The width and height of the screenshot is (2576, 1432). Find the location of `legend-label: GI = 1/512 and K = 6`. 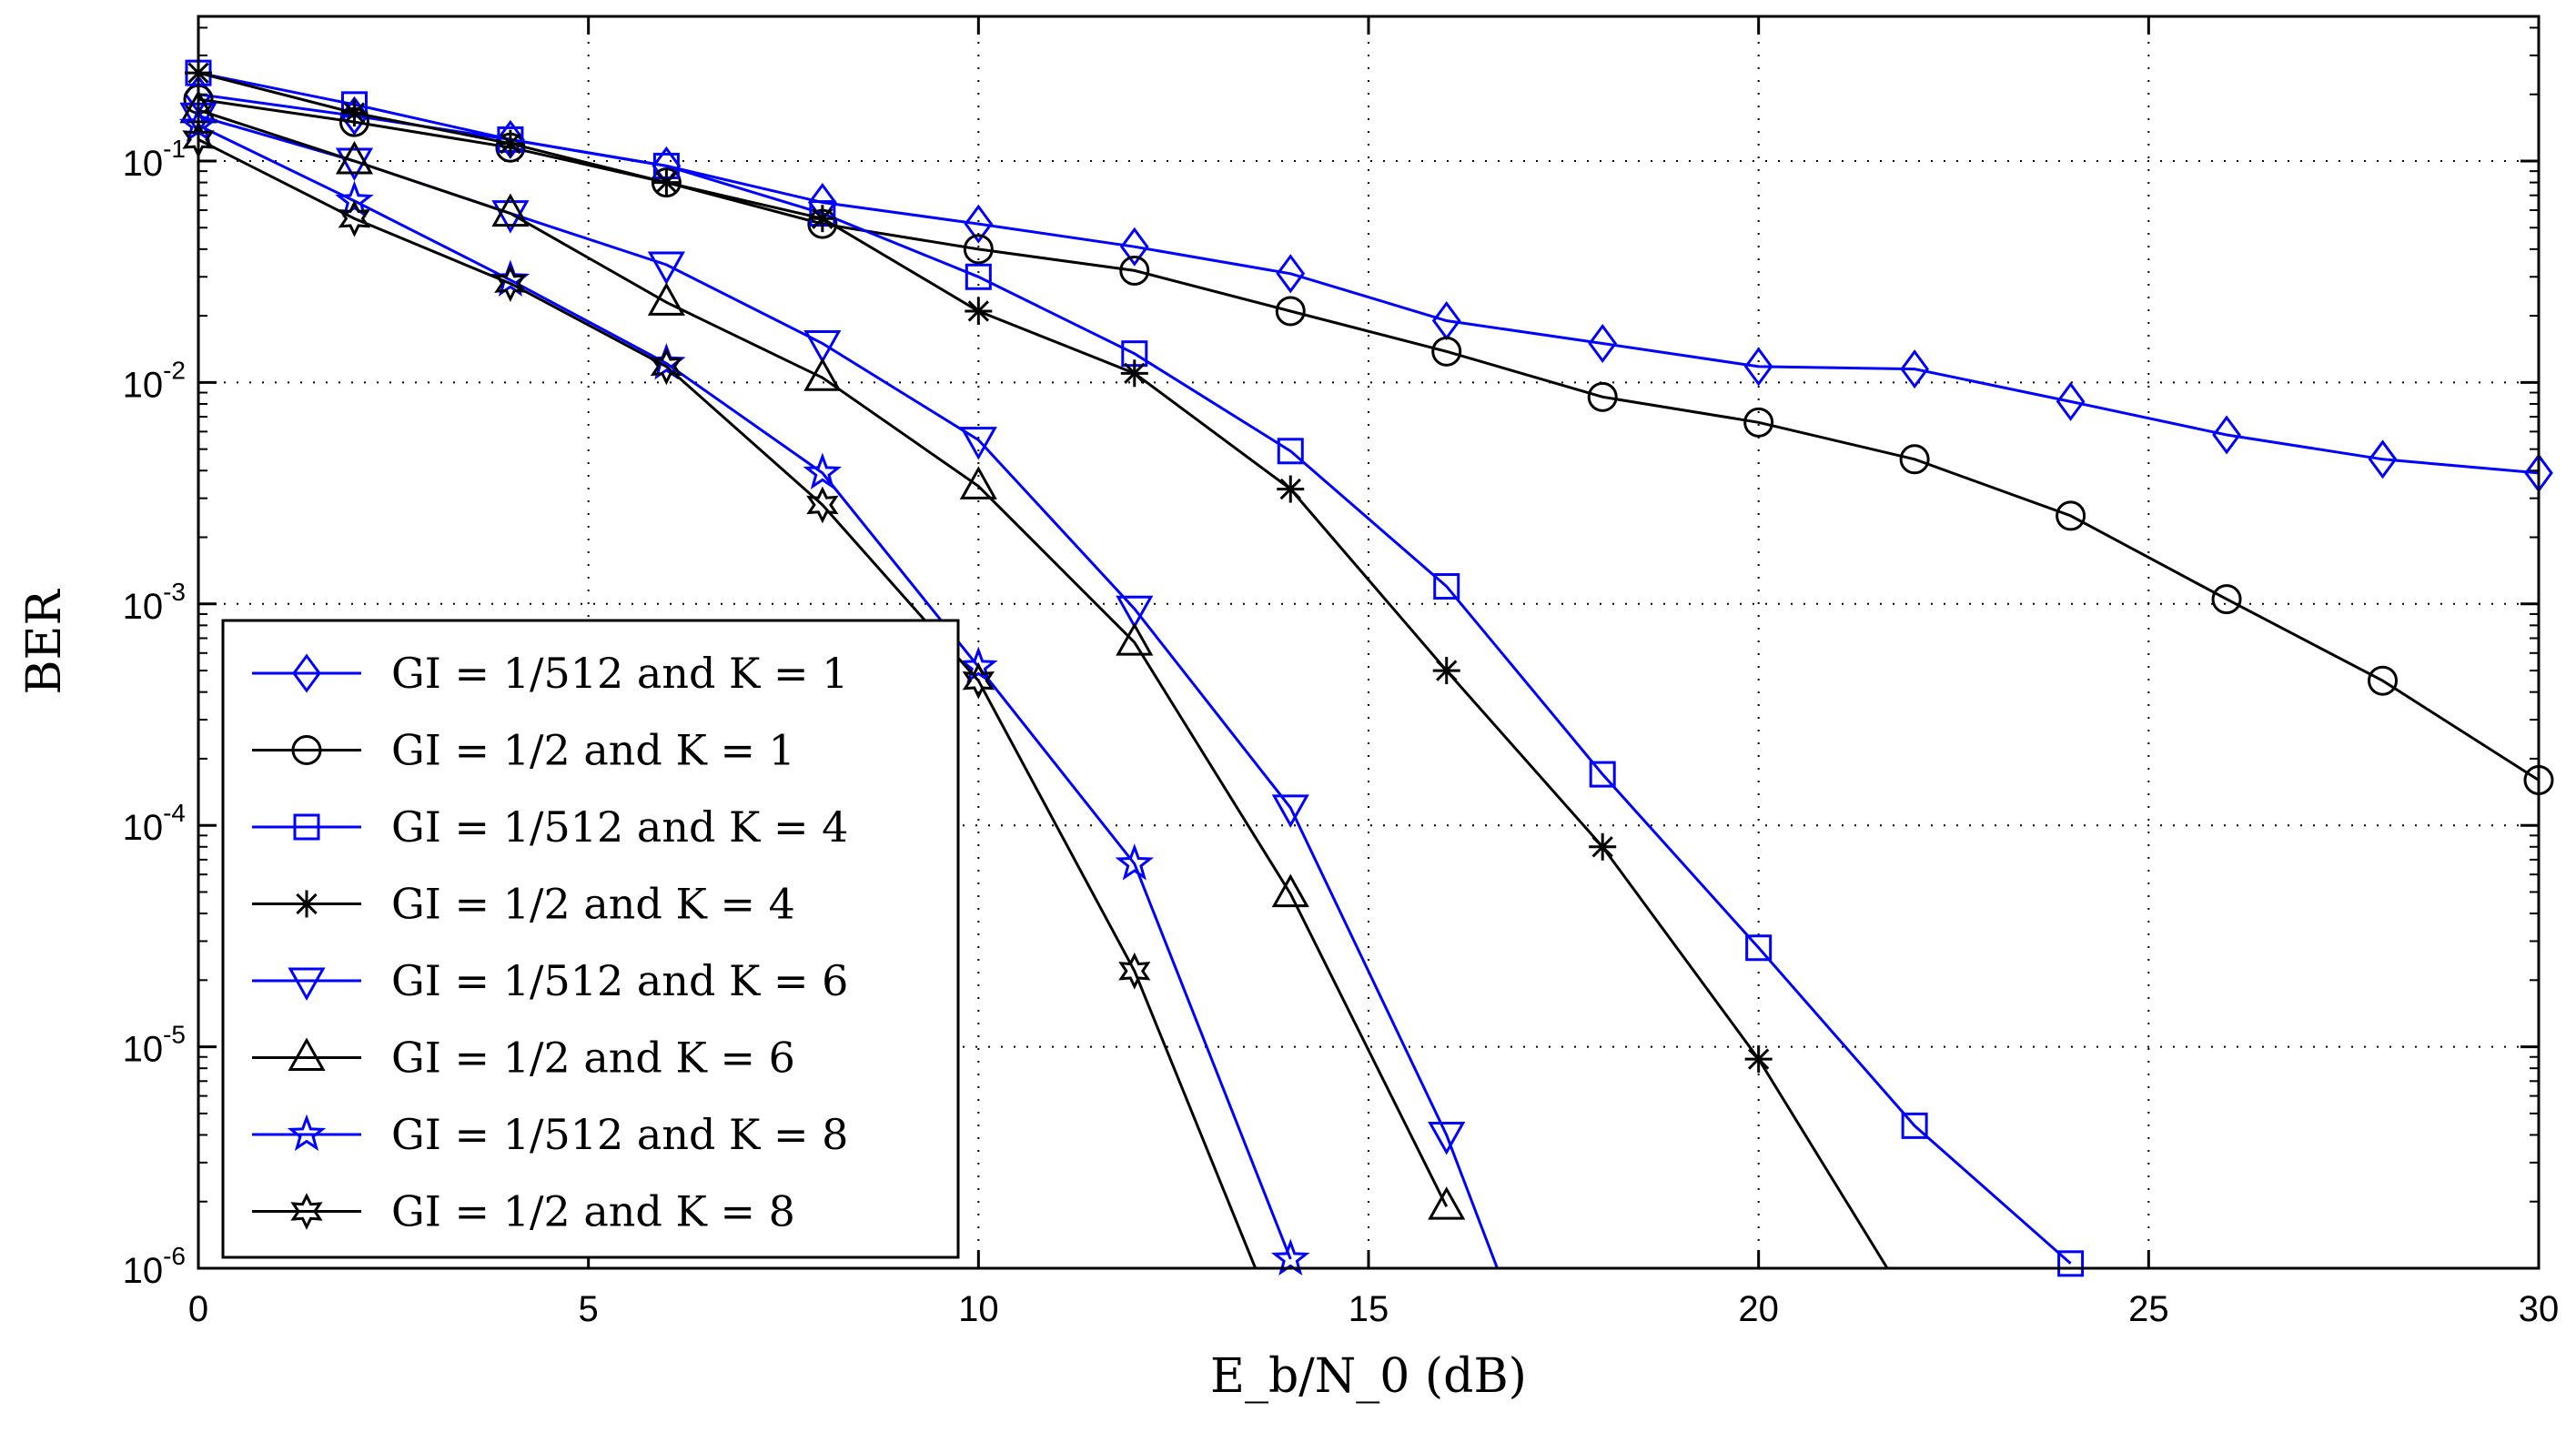

legend-label: GI = 1/512 and K = 6 is located at coordinates (619, 981).